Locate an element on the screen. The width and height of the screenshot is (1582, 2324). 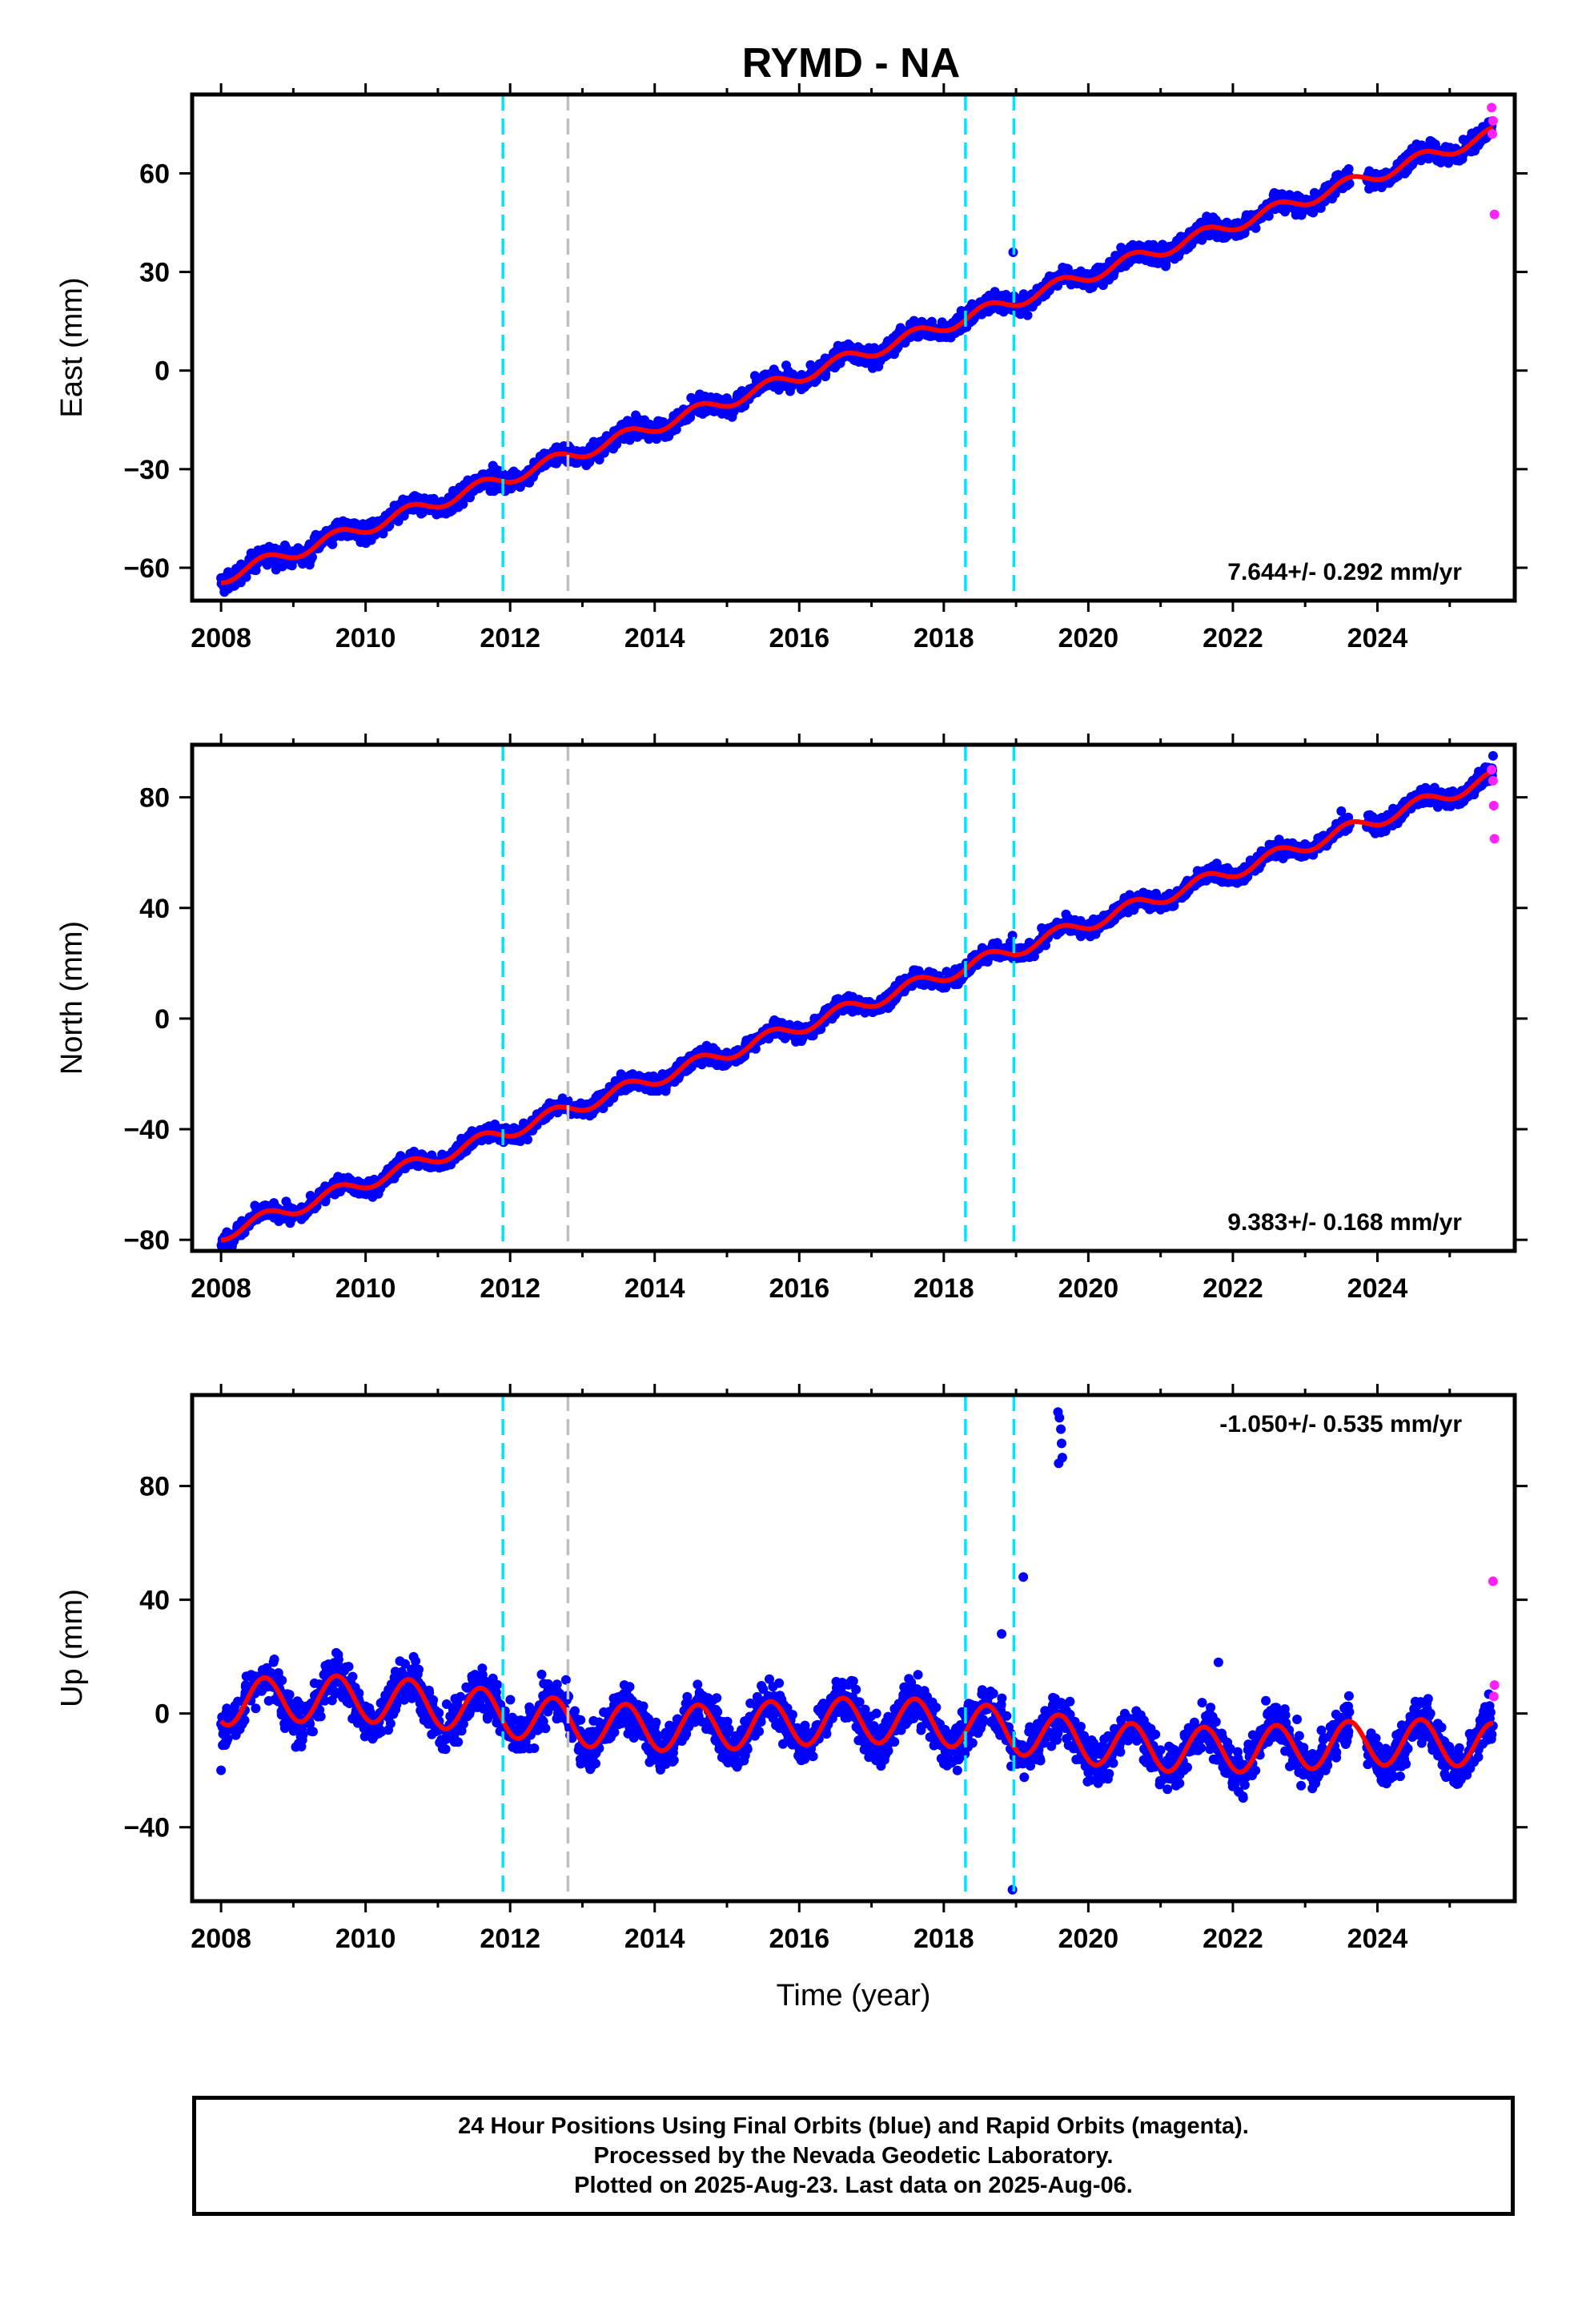
y-axis-label: East (mm) is located at coordinates (72, 347).